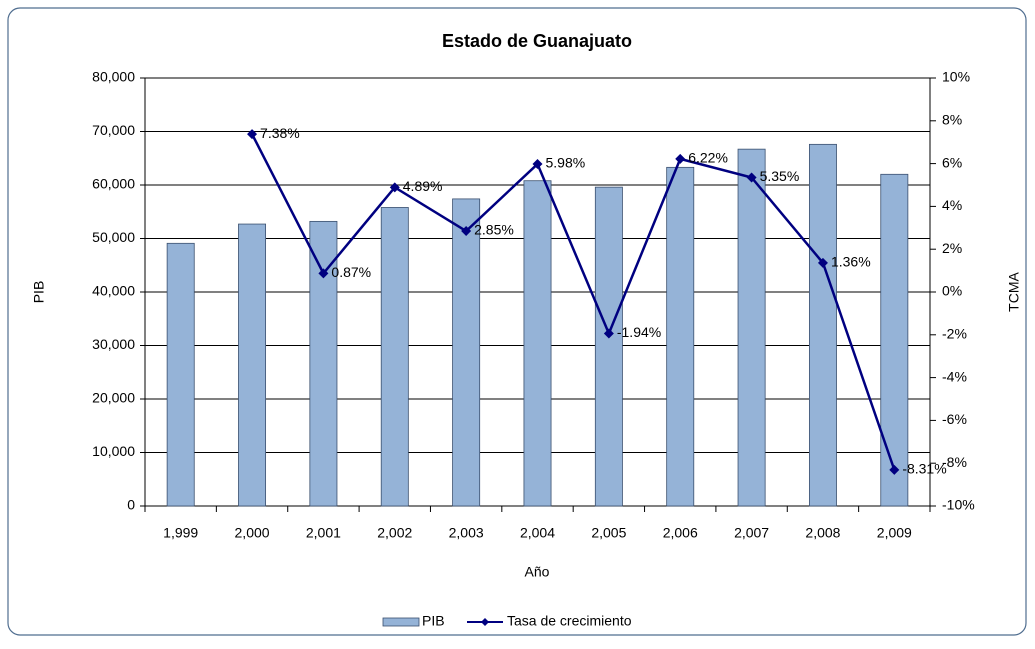 The image size is (1035, 649). What do you see at coordinates (569, 621) in the screenshot?
I see `legend-label: Tasa de crecimiento` at bounding box center [569, 621].